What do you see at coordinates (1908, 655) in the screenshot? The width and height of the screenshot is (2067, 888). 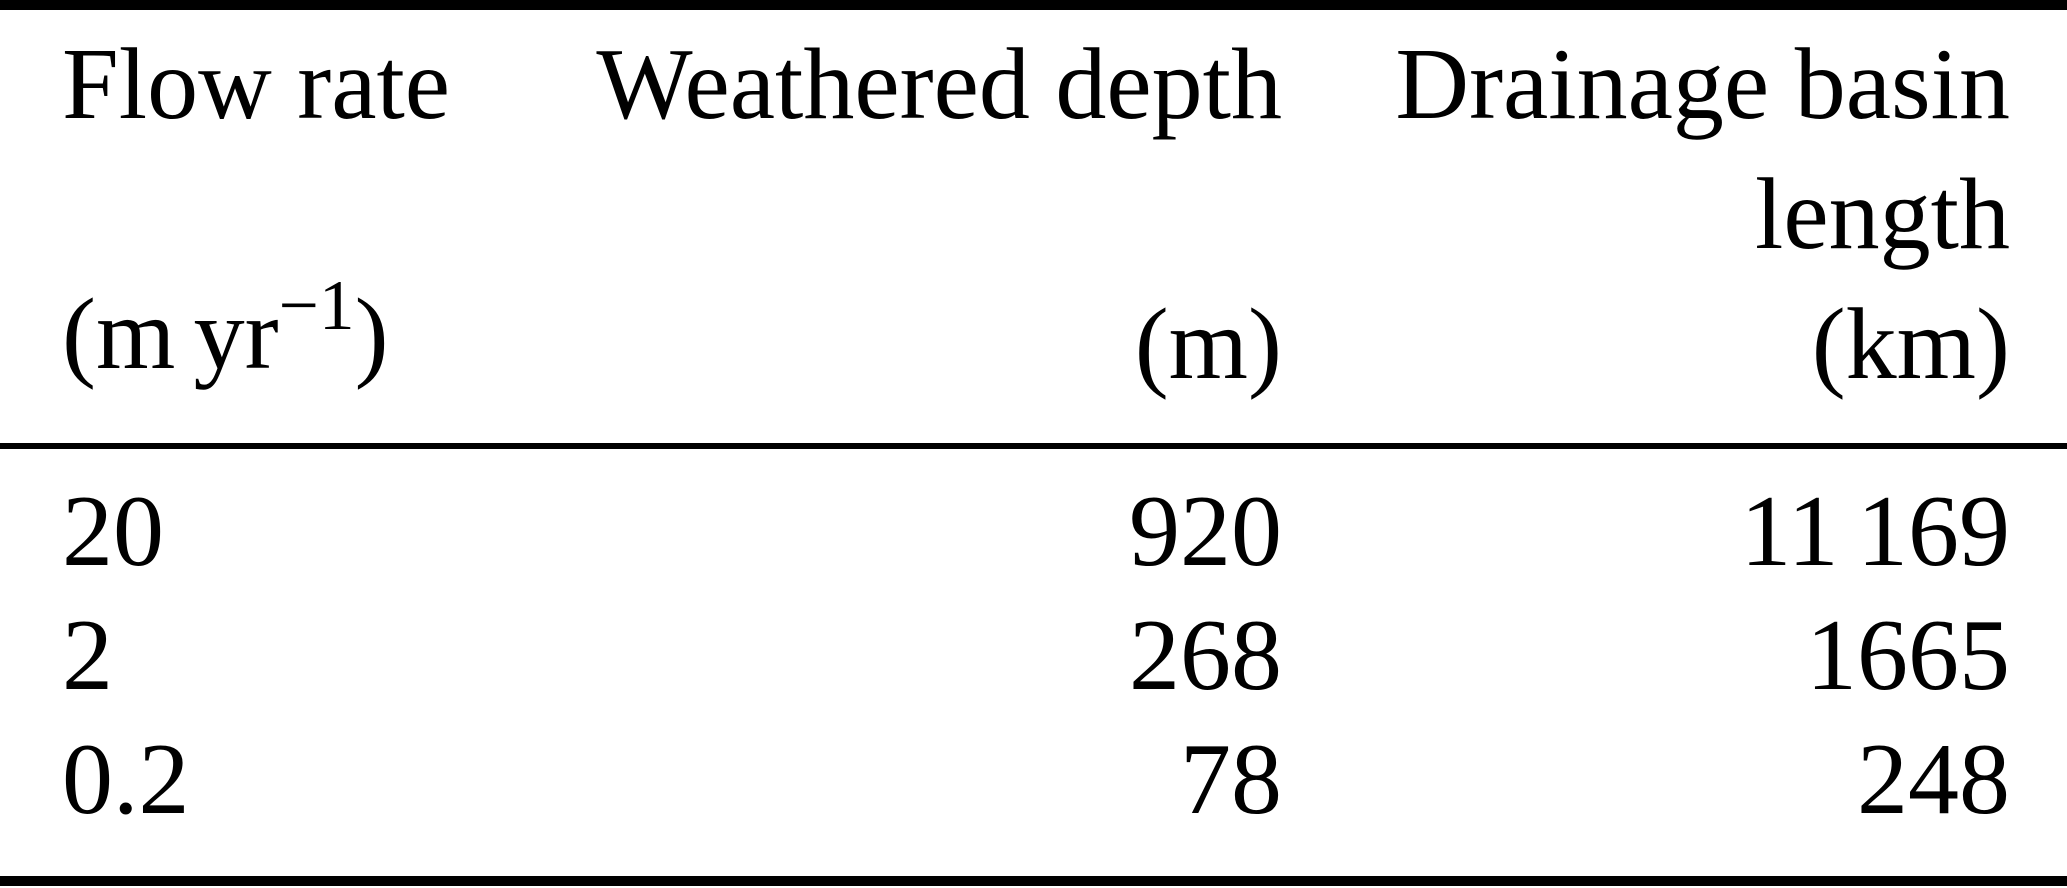 I see `cell-basin-length: 1665` at bounding box center [1908, 655].